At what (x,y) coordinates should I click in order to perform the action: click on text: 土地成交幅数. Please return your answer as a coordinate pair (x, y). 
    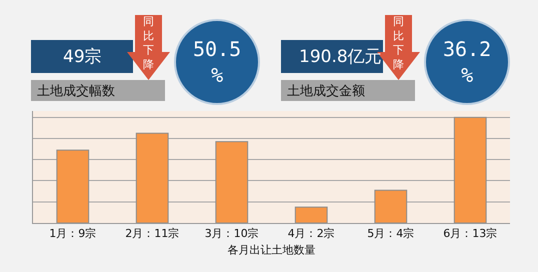
    Looking at the image, I should click on (76, 91).